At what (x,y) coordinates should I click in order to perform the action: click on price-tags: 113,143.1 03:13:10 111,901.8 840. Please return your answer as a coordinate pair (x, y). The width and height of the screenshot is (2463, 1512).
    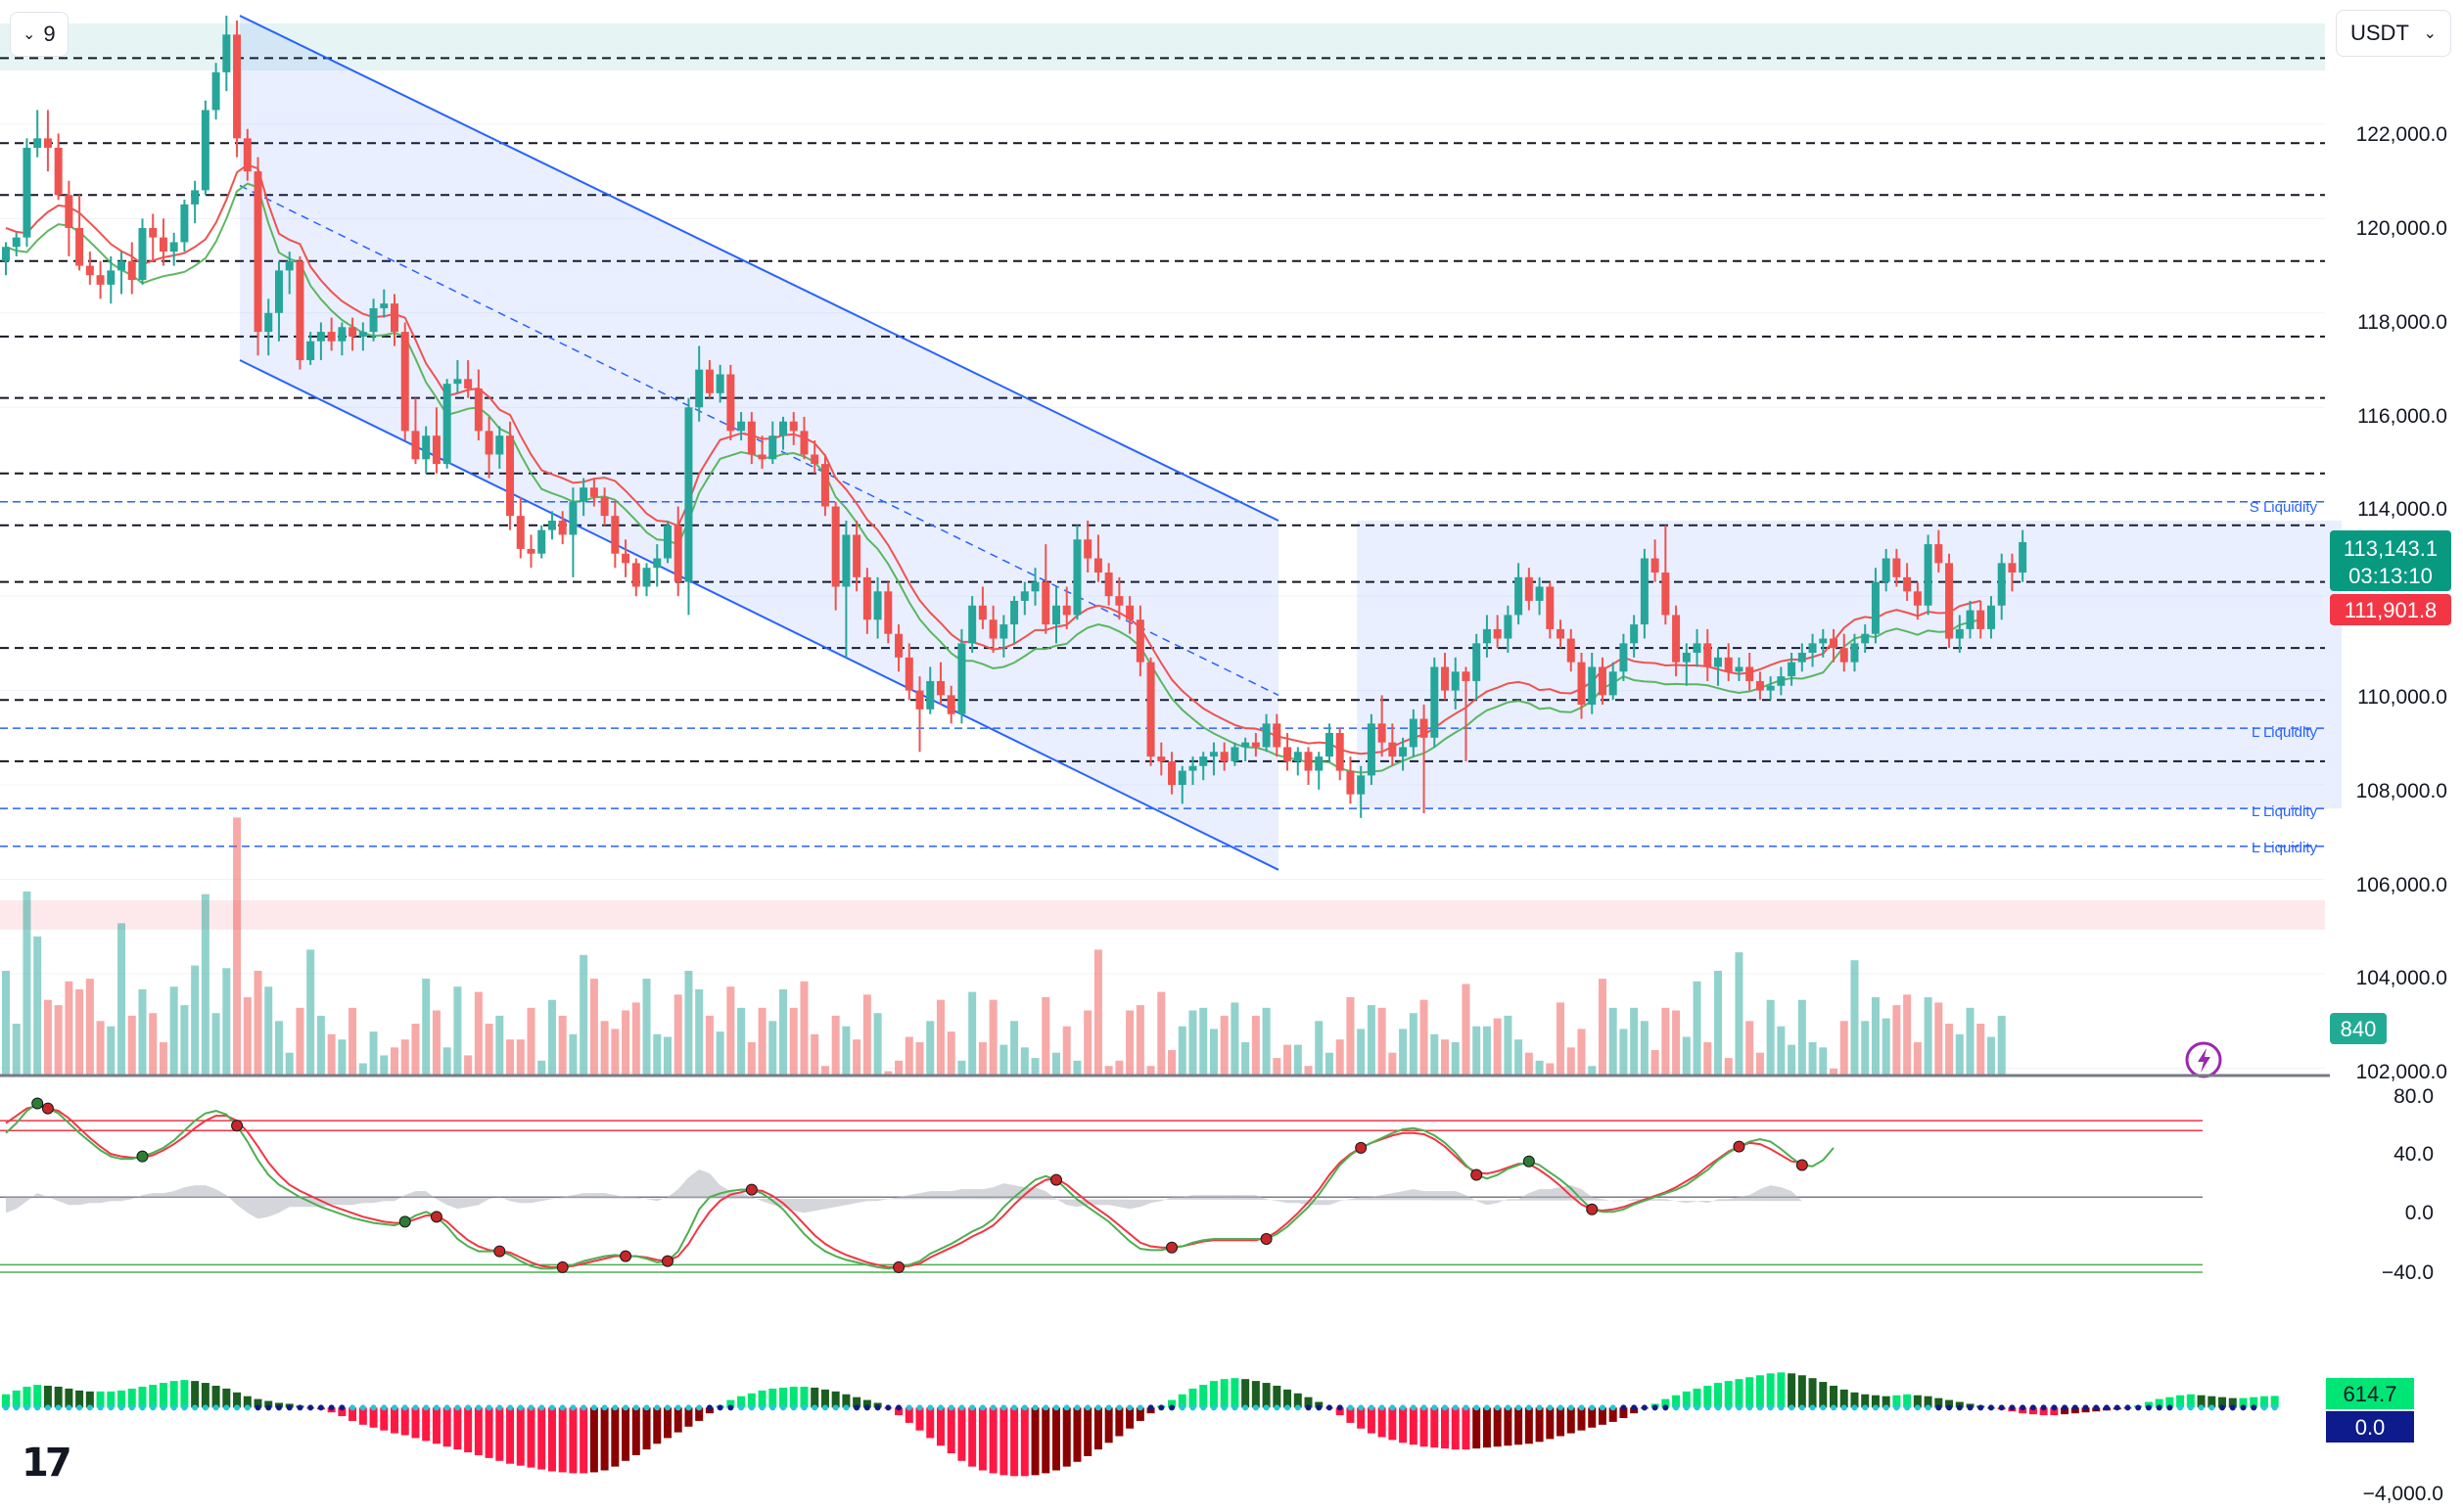
    Looking at the image, I should click on (2390, 787).